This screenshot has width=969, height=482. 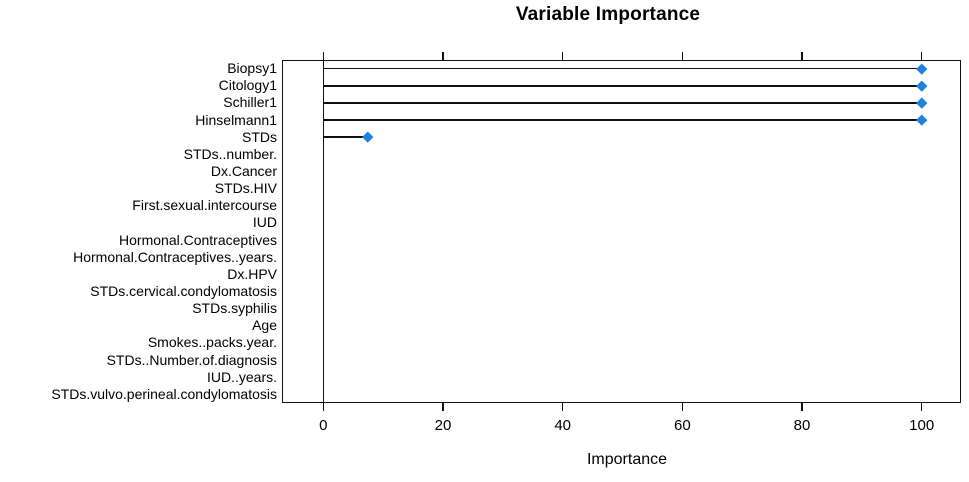 What do you see at coordinates (243, 170) in the screenshot?
I see `y-axis-label: Dx.Cancer` at bounding box center [243, 170].